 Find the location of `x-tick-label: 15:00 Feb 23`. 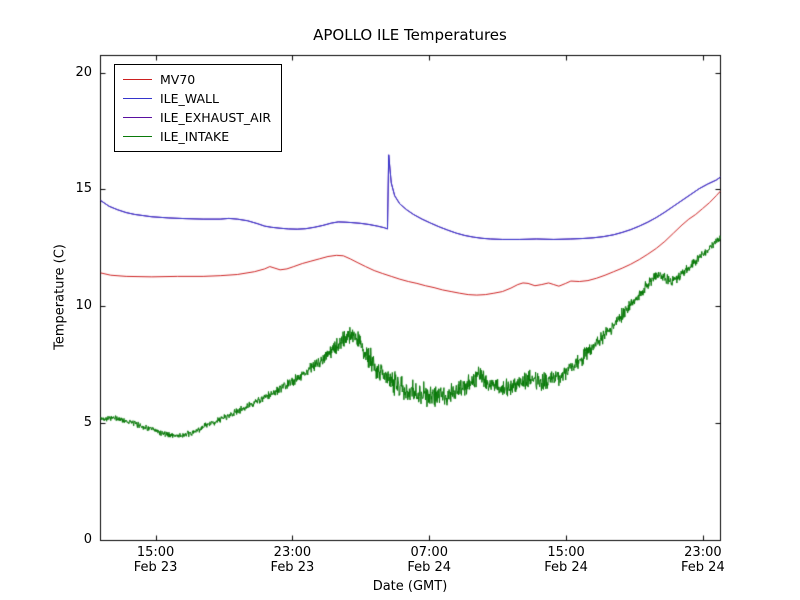

x-tick-label: 15:00 Feb 23 is located at coordinates (156, 560).